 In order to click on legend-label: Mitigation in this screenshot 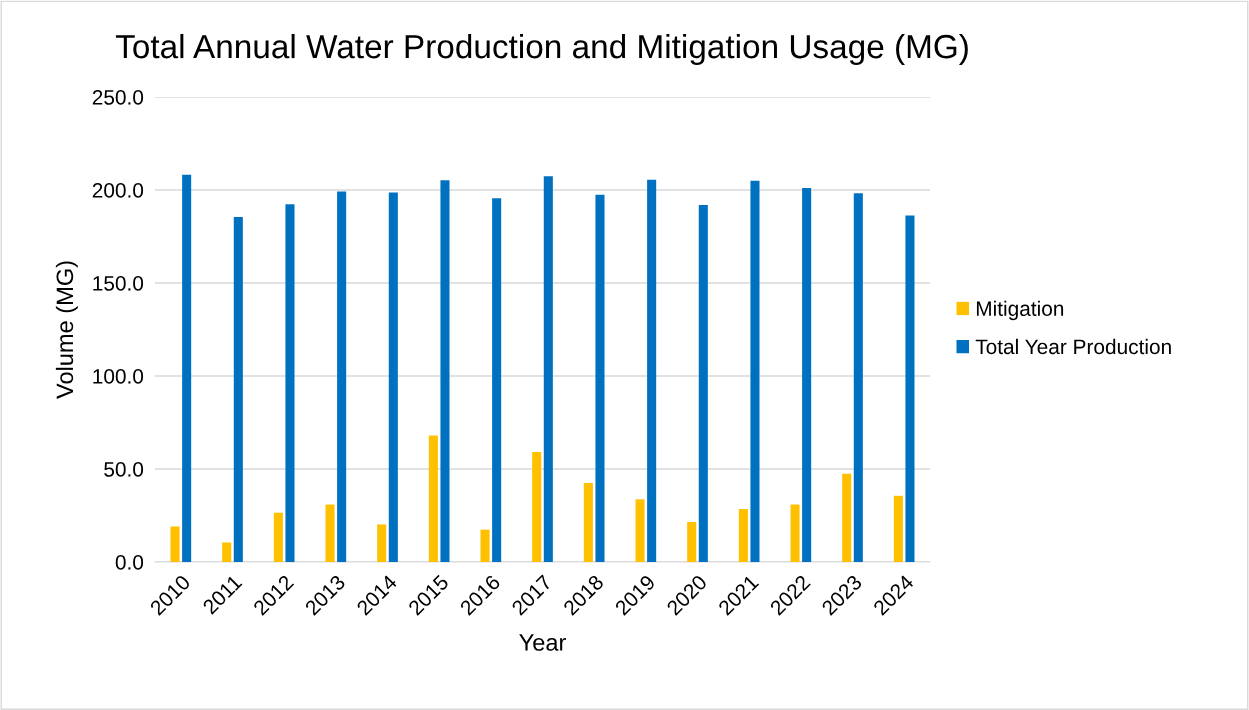, I will do `click(1020, 310)`.